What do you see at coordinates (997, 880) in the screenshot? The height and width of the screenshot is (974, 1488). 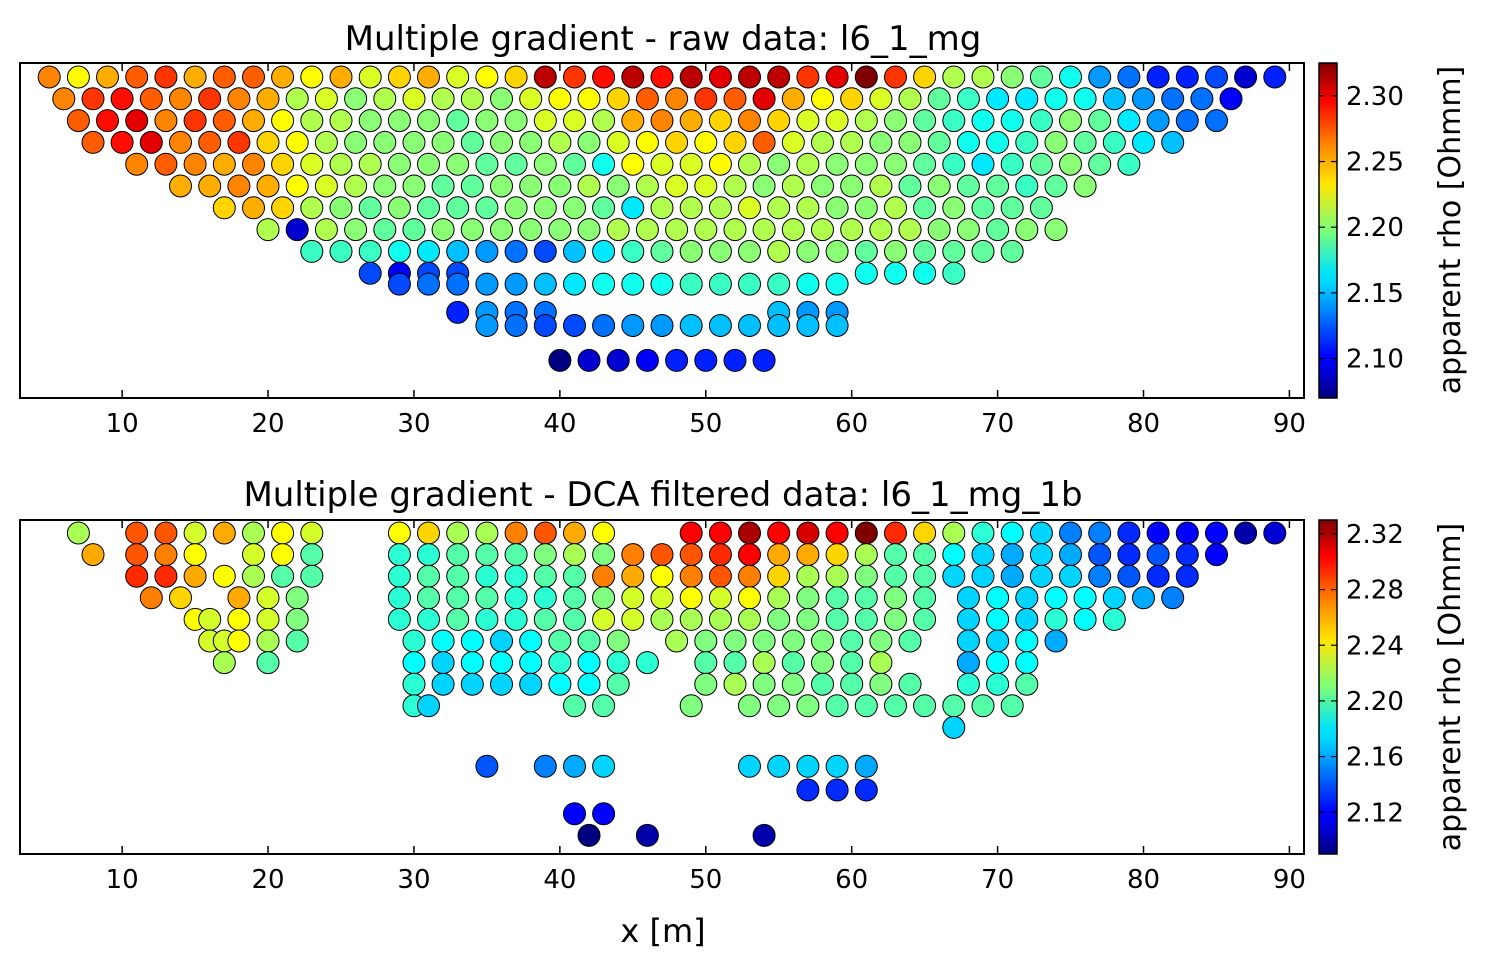 I see `x-tick-label: 70` at bounding box center [997, 880].